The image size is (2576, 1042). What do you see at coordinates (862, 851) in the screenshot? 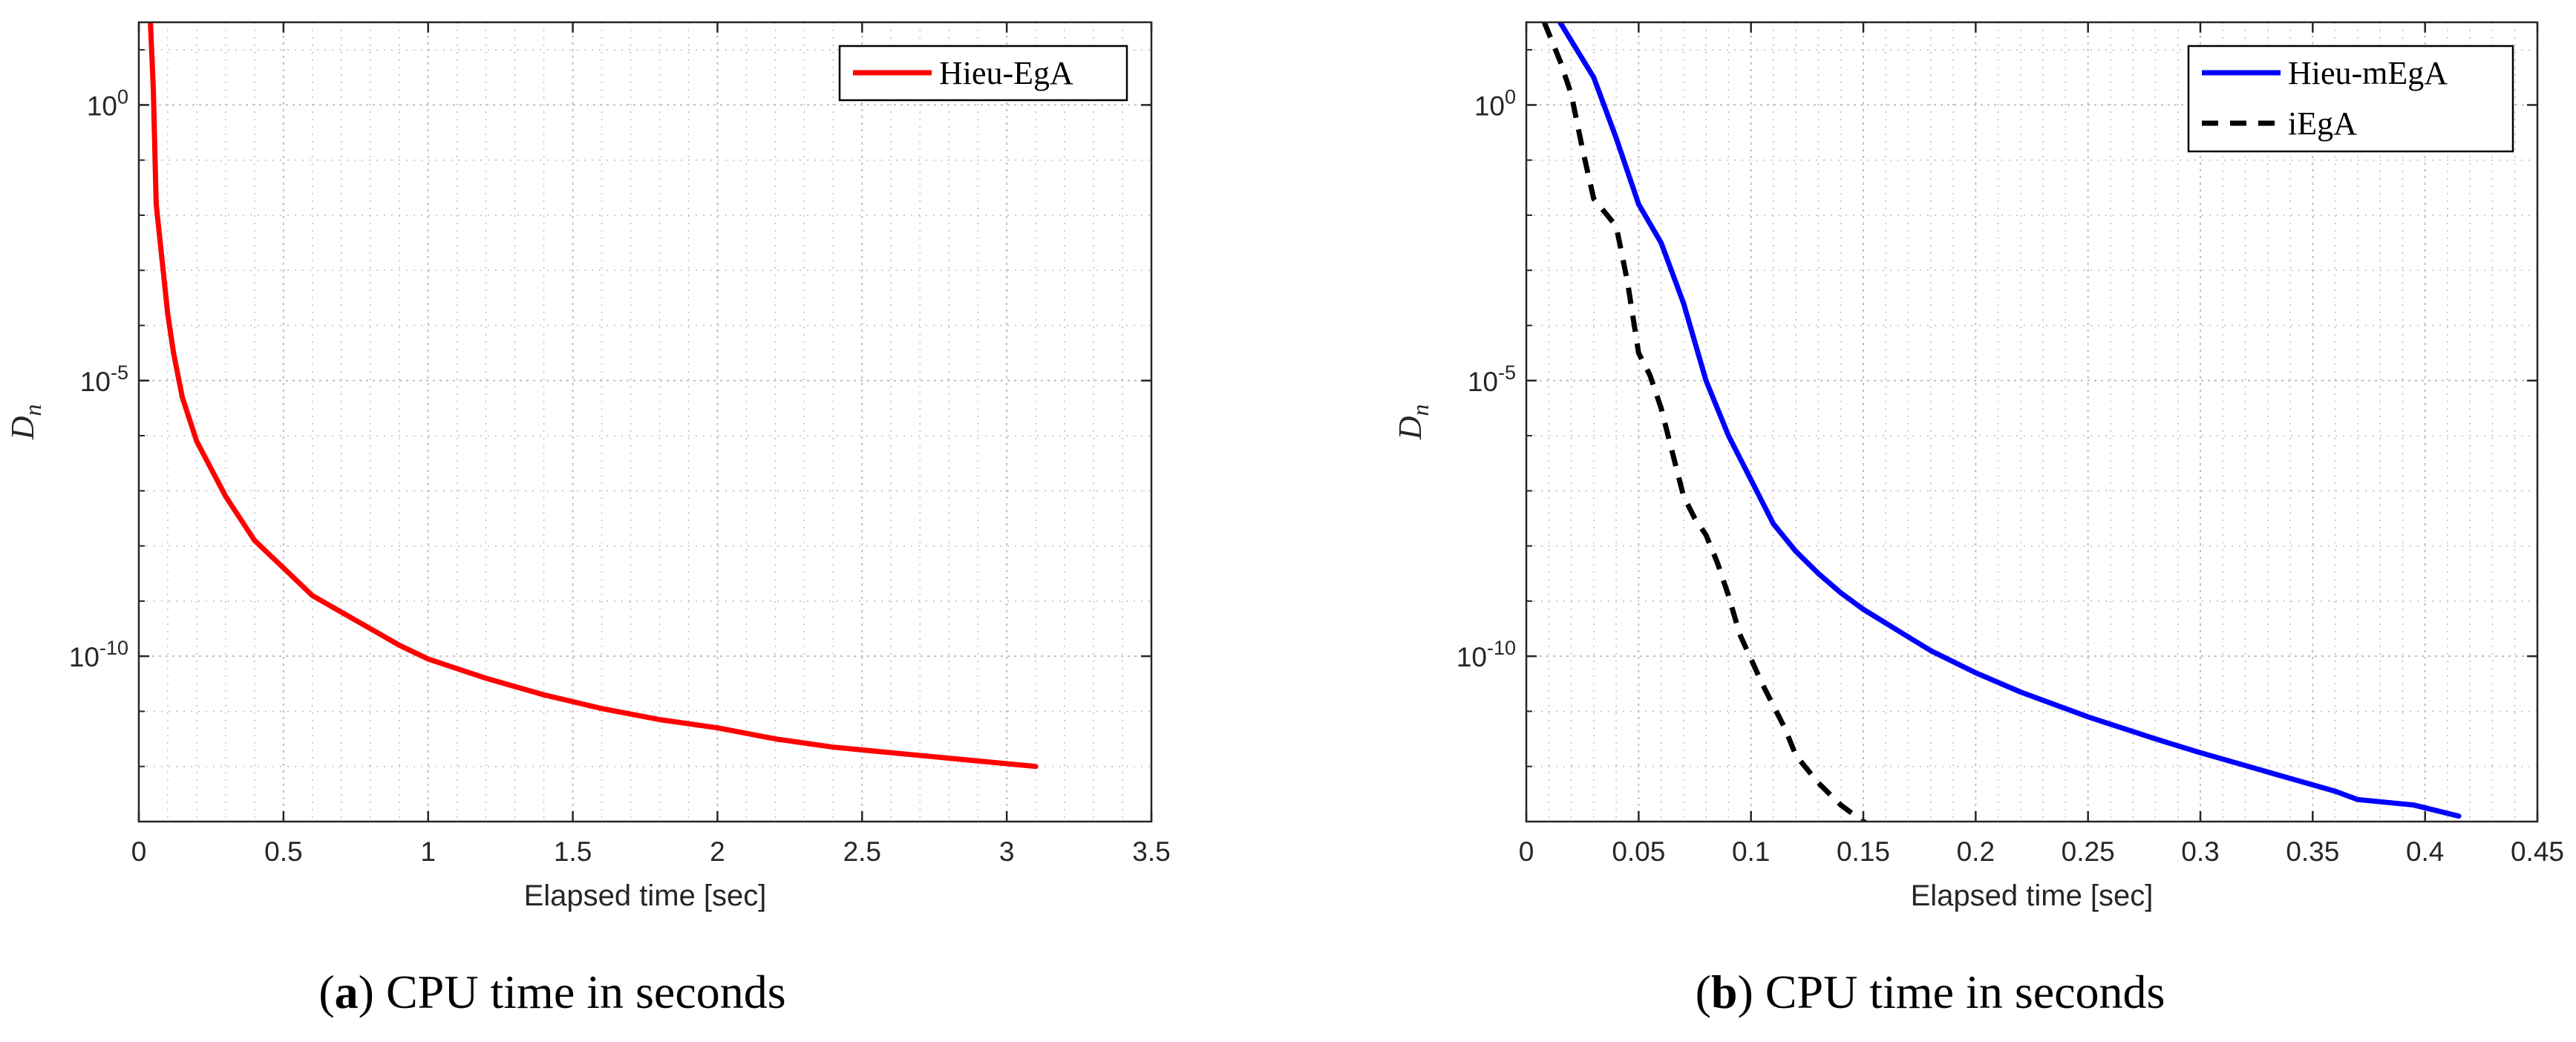
I see `x-tick-label: 2.5` at bounding box center [862, 851].